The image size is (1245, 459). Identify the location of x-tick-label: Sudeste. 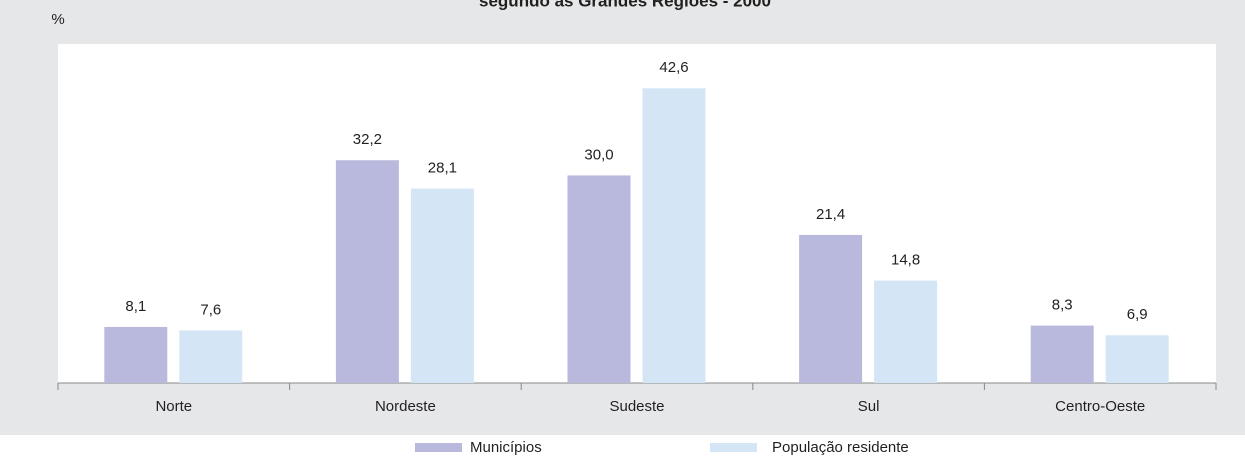
(636, 406).